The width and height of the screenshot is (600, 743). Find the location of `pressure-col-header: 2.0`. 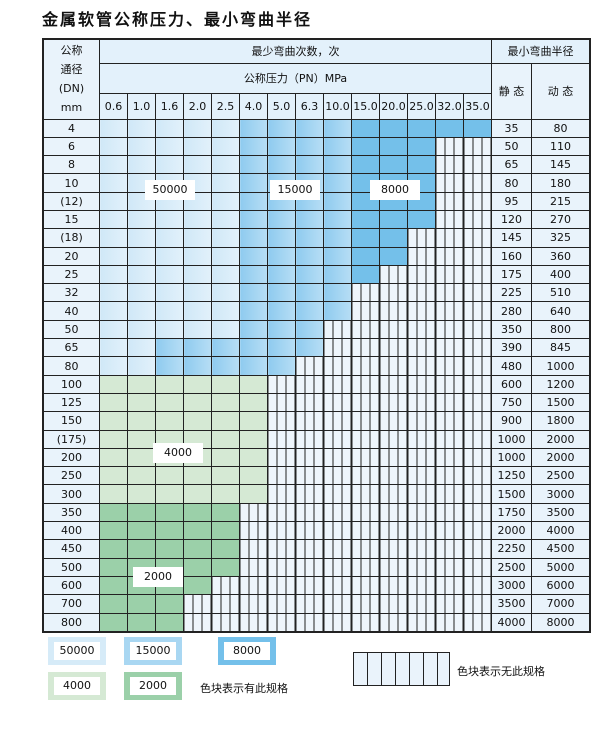

pressure-col-header: 2.0 is located at coordinates (197, 106).